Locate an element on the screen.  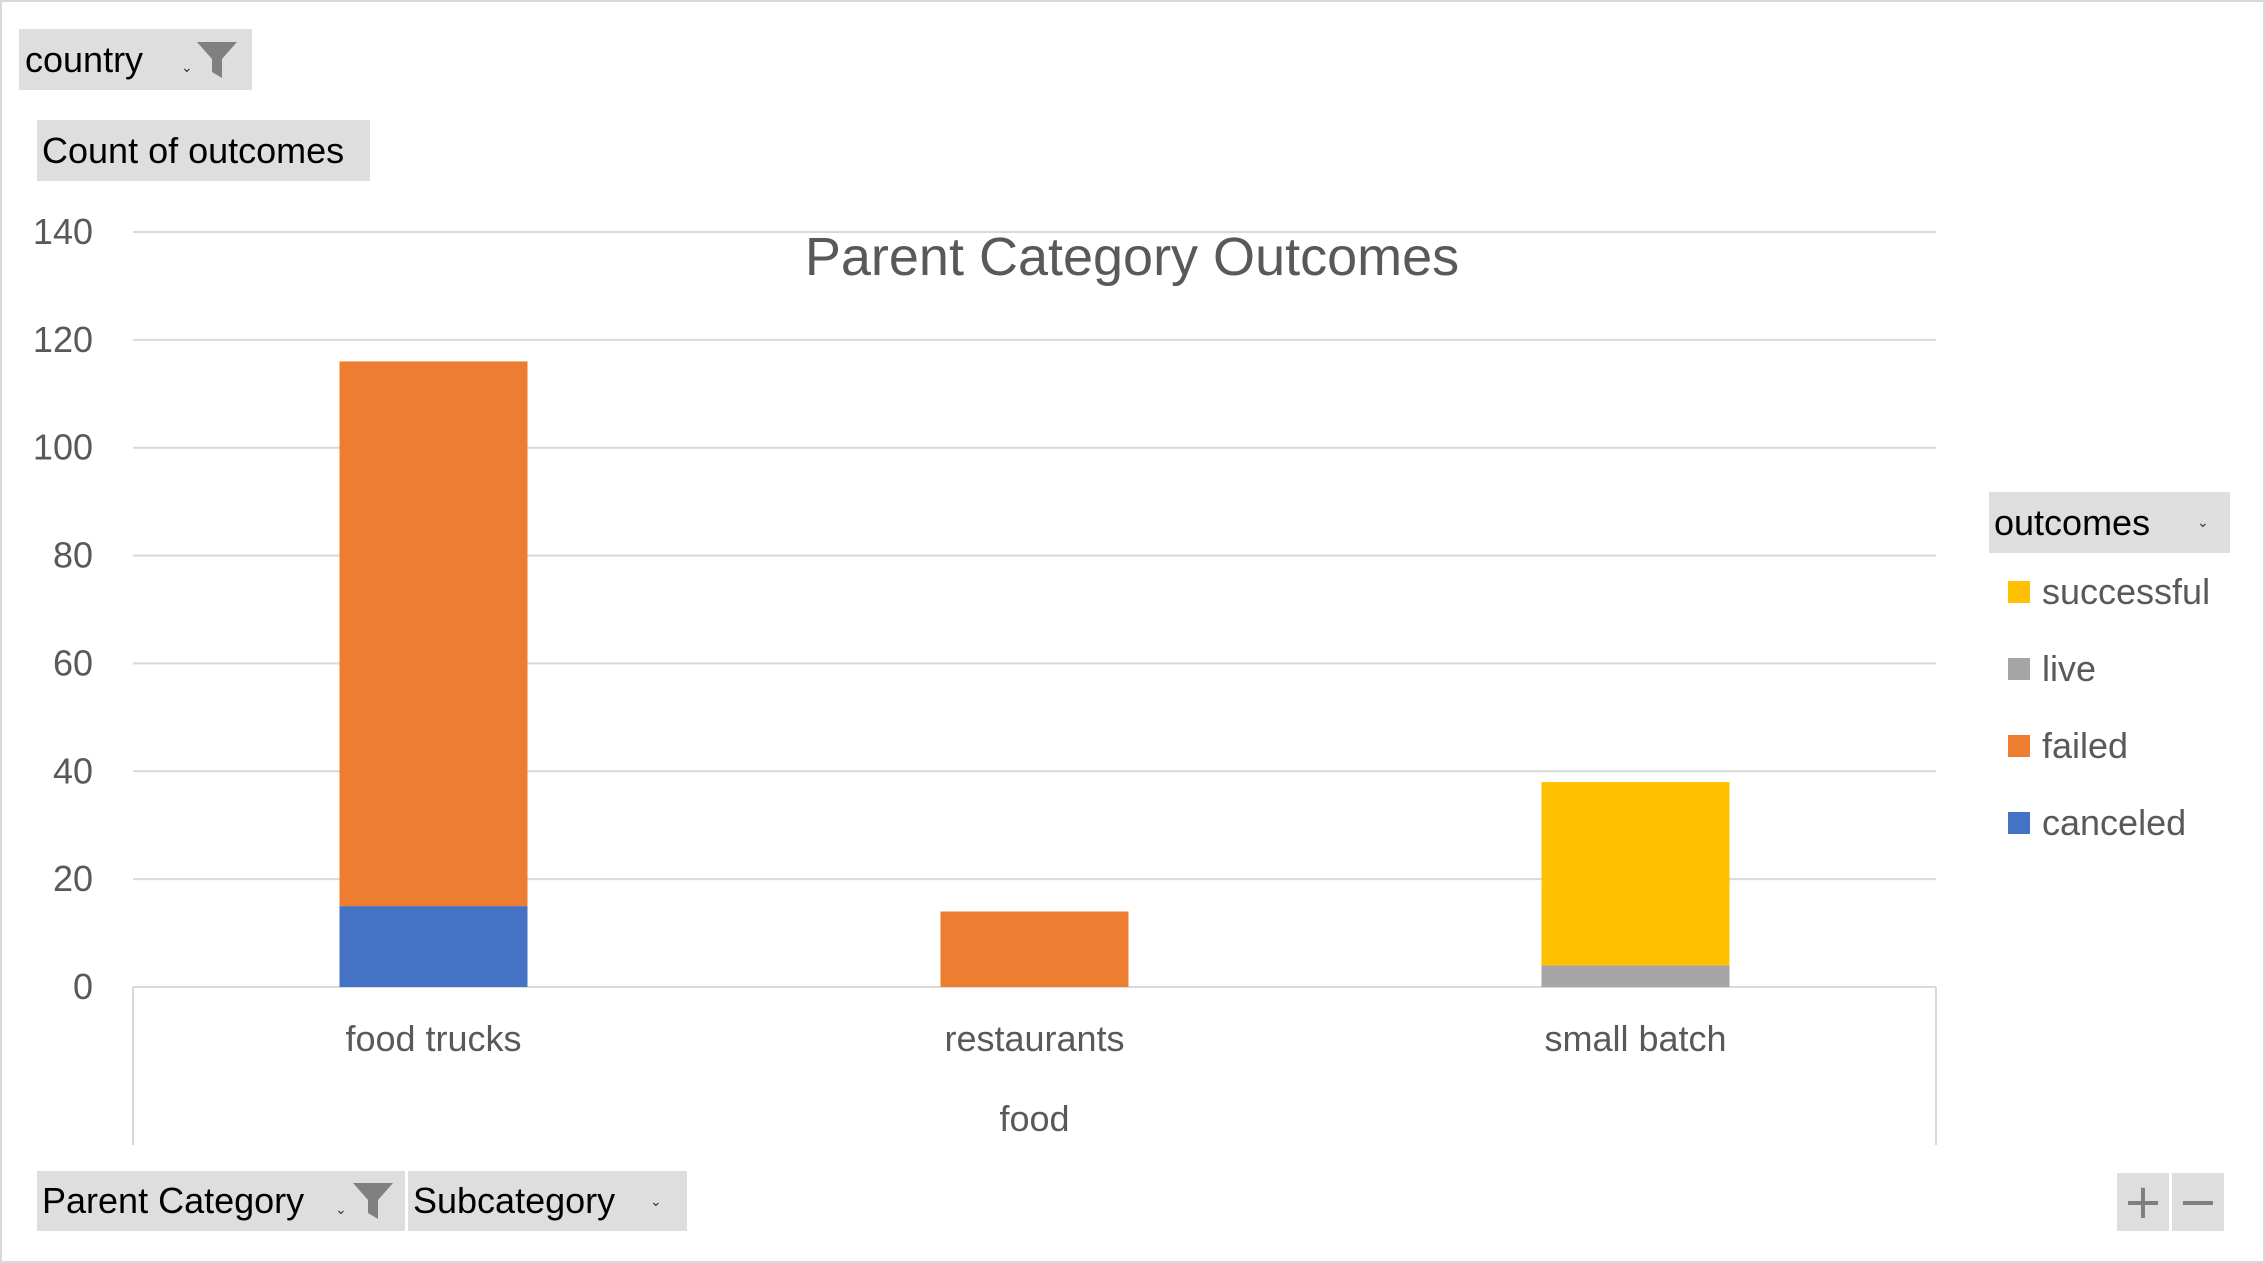
parent-category-filter-button: Parent Category ⌄ is located at coordinates (221, 1201).